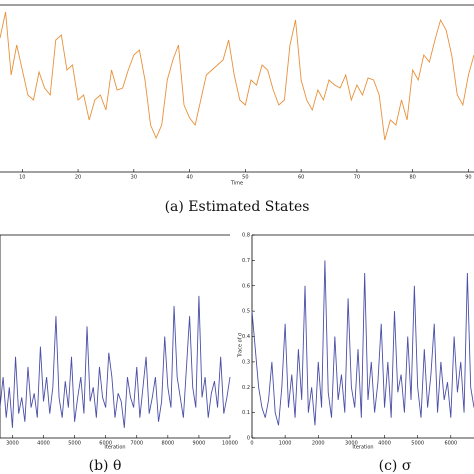 This screenshot has height=474, width=474. What do you see at coordinates (241, 345) in the screenshot?
I see `y-axis-label: Trace of σ` at bounding box center [241, 345].